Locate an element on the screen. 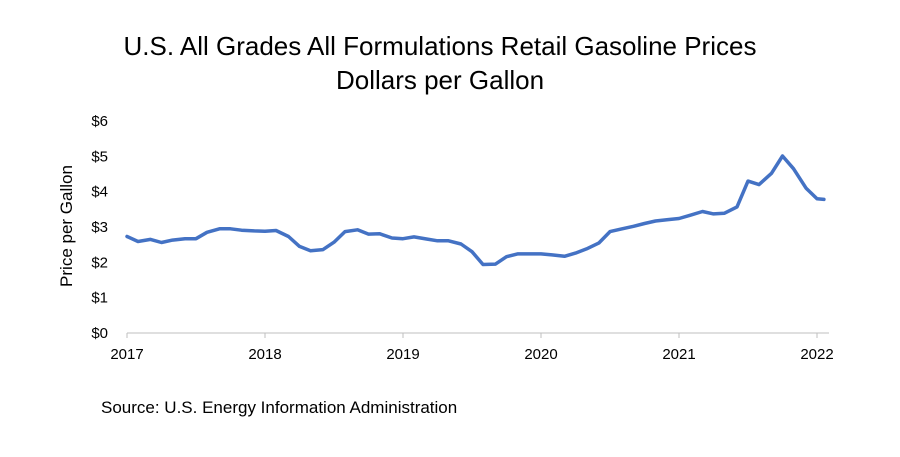 The width and height of the screenshot is (900, 457). y-tick-label: $2 is located at coordinates (99, 262).